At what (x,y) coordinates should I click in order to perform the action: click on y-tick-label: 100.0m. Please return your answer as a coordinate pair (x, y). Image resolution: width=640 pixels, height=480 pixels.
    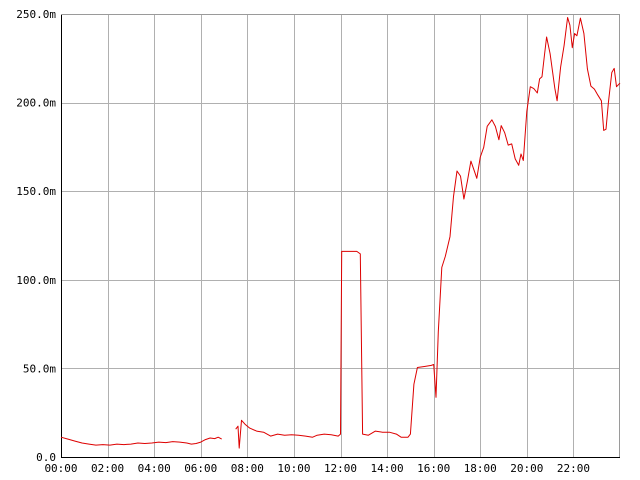
    Looking at the image, I should click on (36, 280).